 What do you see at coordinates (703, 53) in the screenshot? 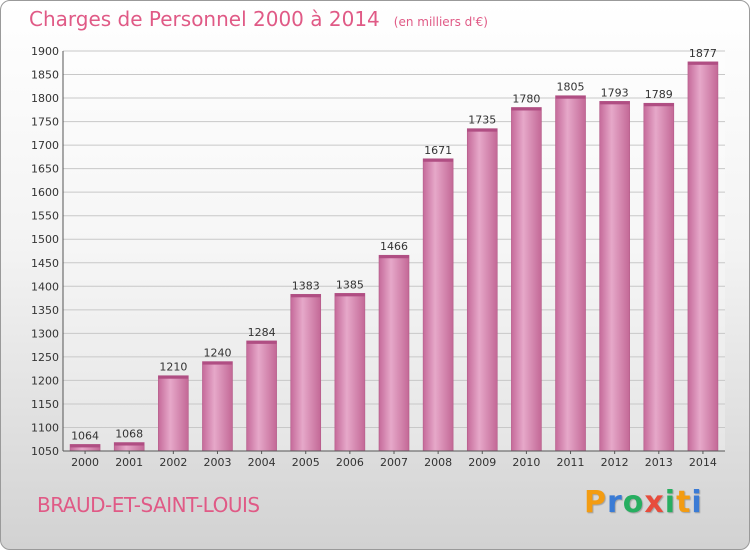
I see `data-label: 1877` at bounding box center [703, 53].